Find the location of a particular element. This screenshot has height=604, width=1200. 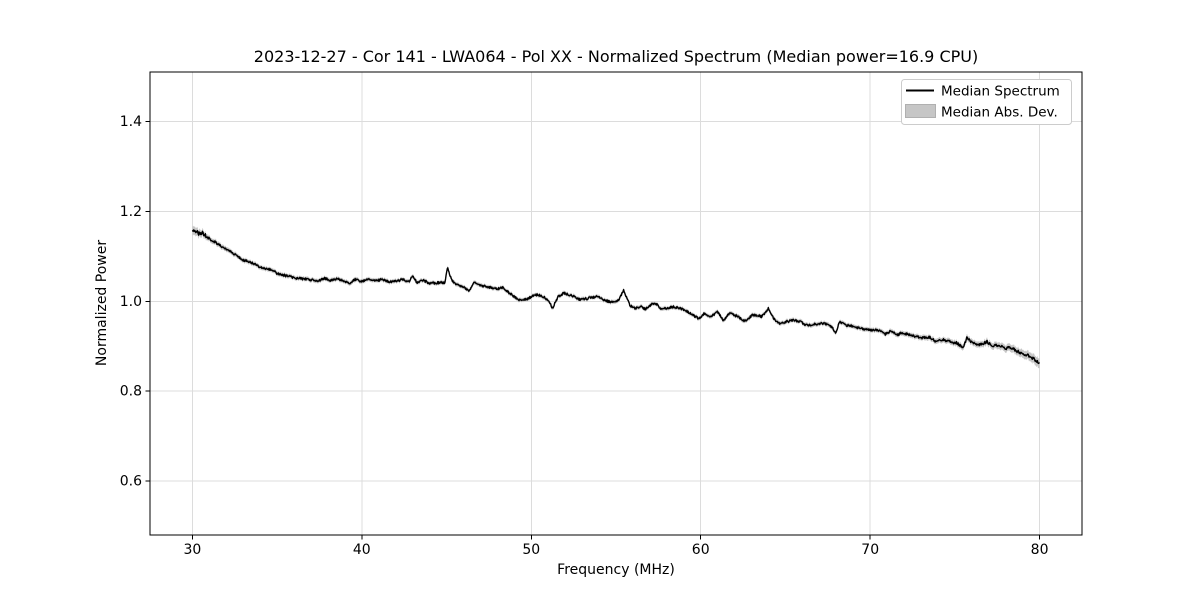

x-tick-label: 30 is located at coordinates (192, 550).